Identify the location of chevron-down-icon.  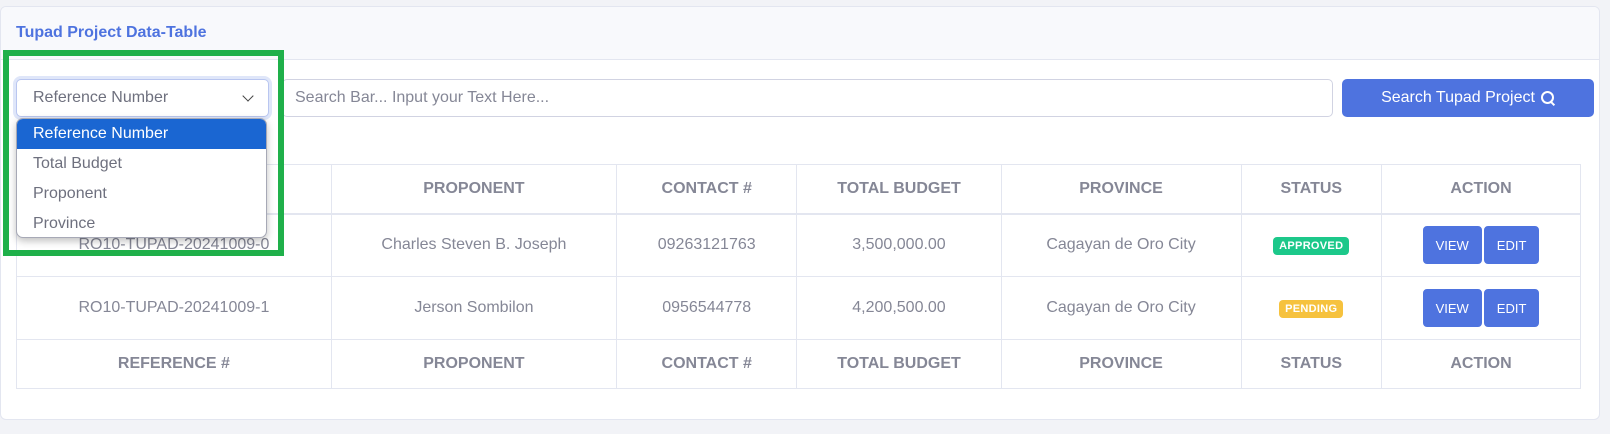
(248, 96).